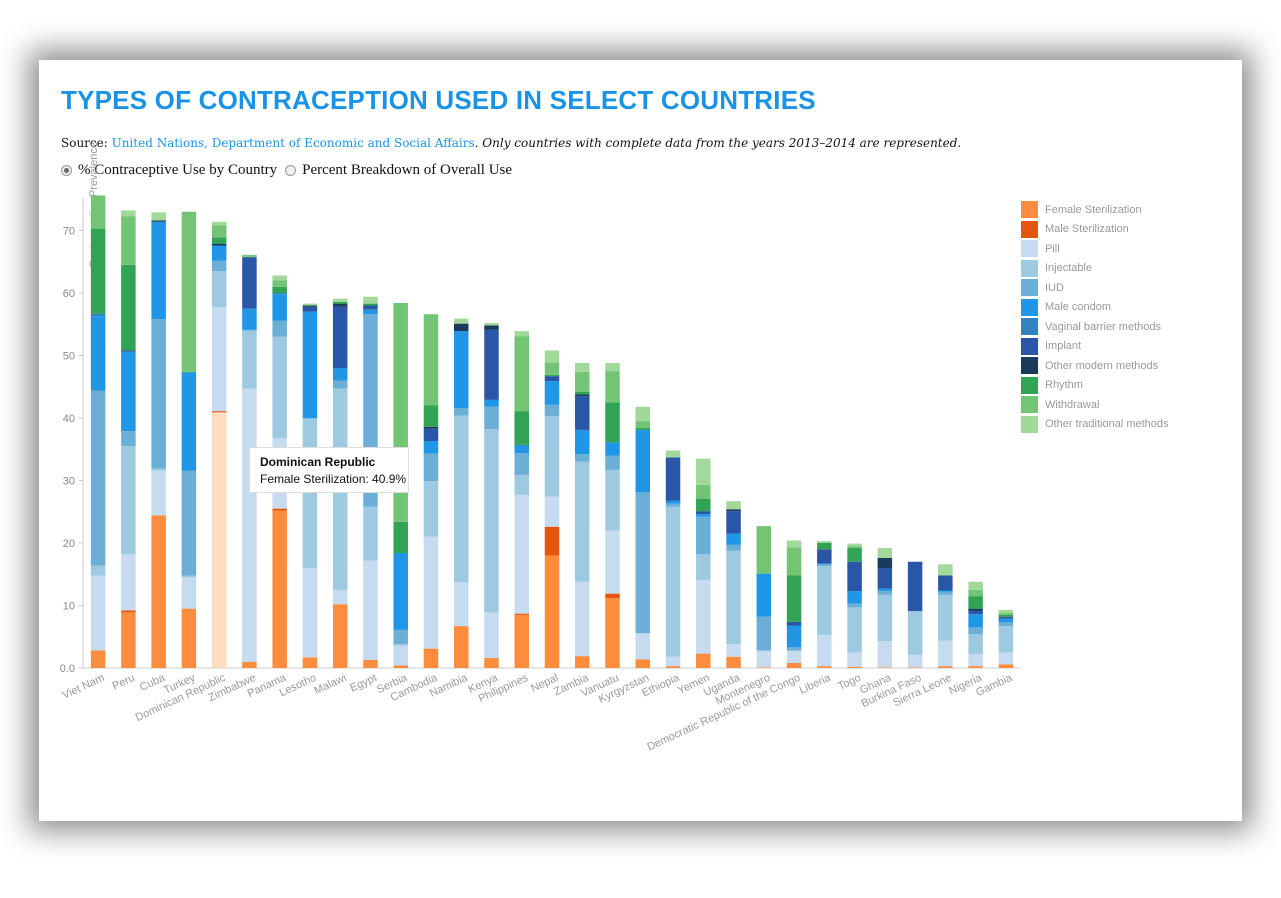 The height and width of the screenshot is (898, 1281). What do you see at coordinates (1095, 327) in the screenshot?
I see `legend-item: Vaginal barrier methods` at bounding box center [1095, 327].